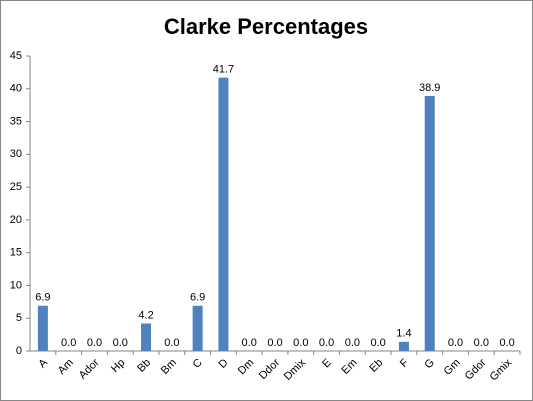 Image resolution: width=533 pixels, height=401 pixels. What do you see at coordinates (16, 253) in the screenshot?
I see `y-tick-label: 15` at bounding box center [16, 253].